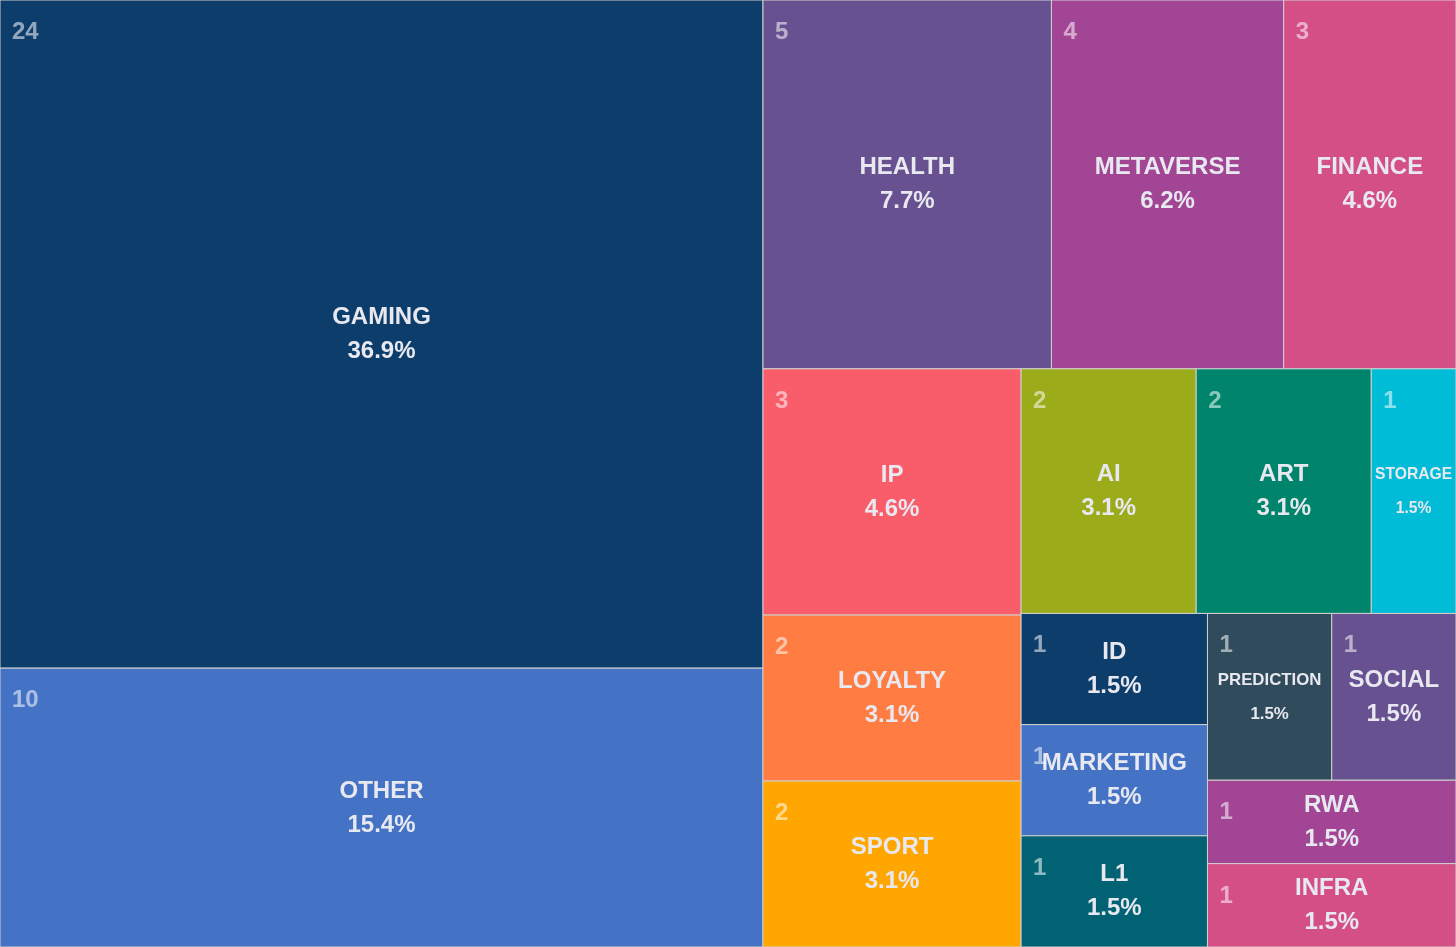 The image size is (1456, 947). I want to click on category-label: SPORT, so click(892, 846).